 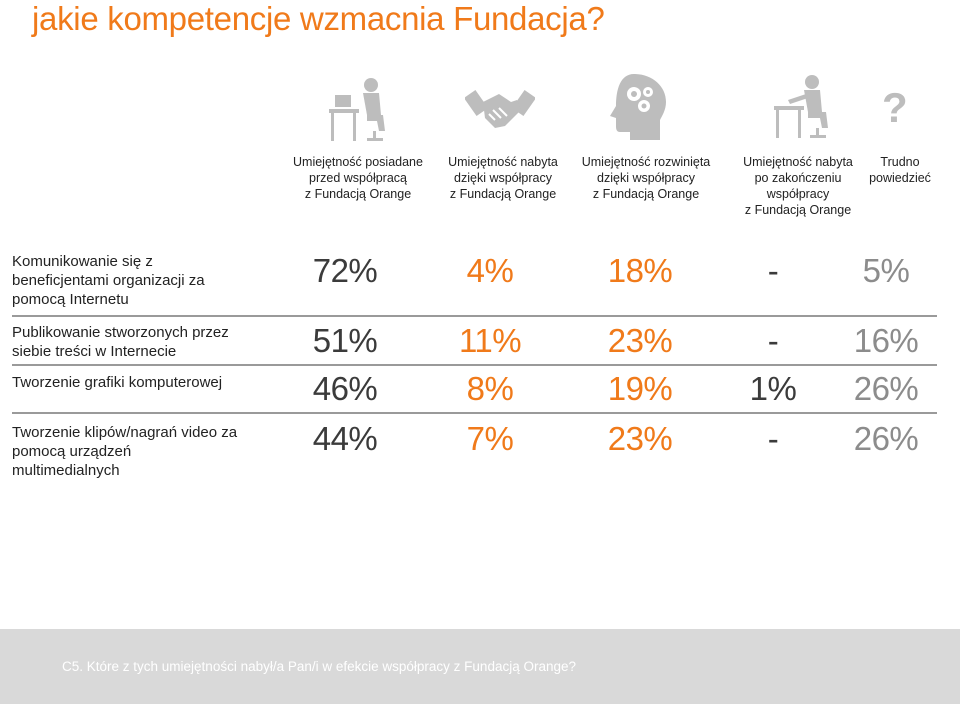 What do you see at coordinates (886, 340) in the screenshot?
I see `cell-value: 16%` at bounding box center [886, 340].